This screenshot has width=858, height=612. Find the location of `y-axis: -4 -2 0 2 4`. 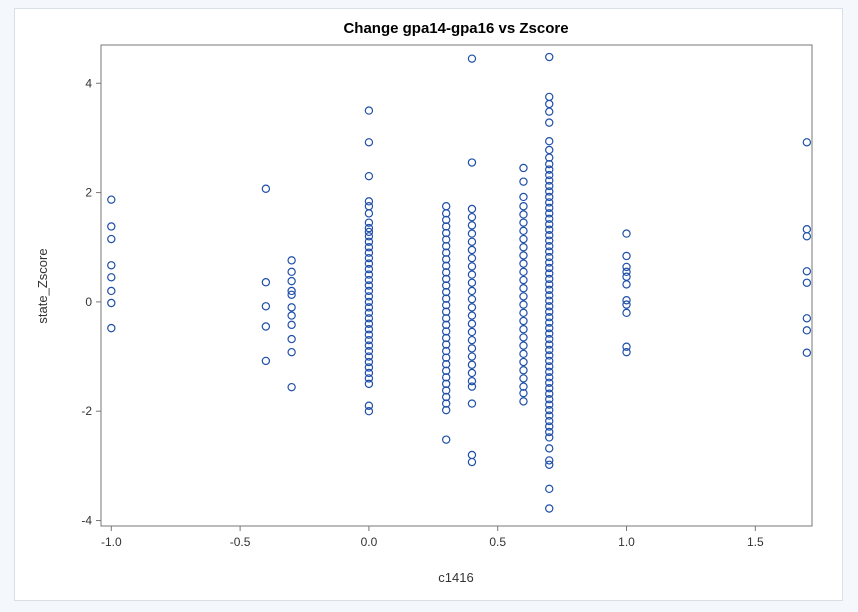

y-axis: -4 -2 0 2 4 is located at coordinates (91, 302).